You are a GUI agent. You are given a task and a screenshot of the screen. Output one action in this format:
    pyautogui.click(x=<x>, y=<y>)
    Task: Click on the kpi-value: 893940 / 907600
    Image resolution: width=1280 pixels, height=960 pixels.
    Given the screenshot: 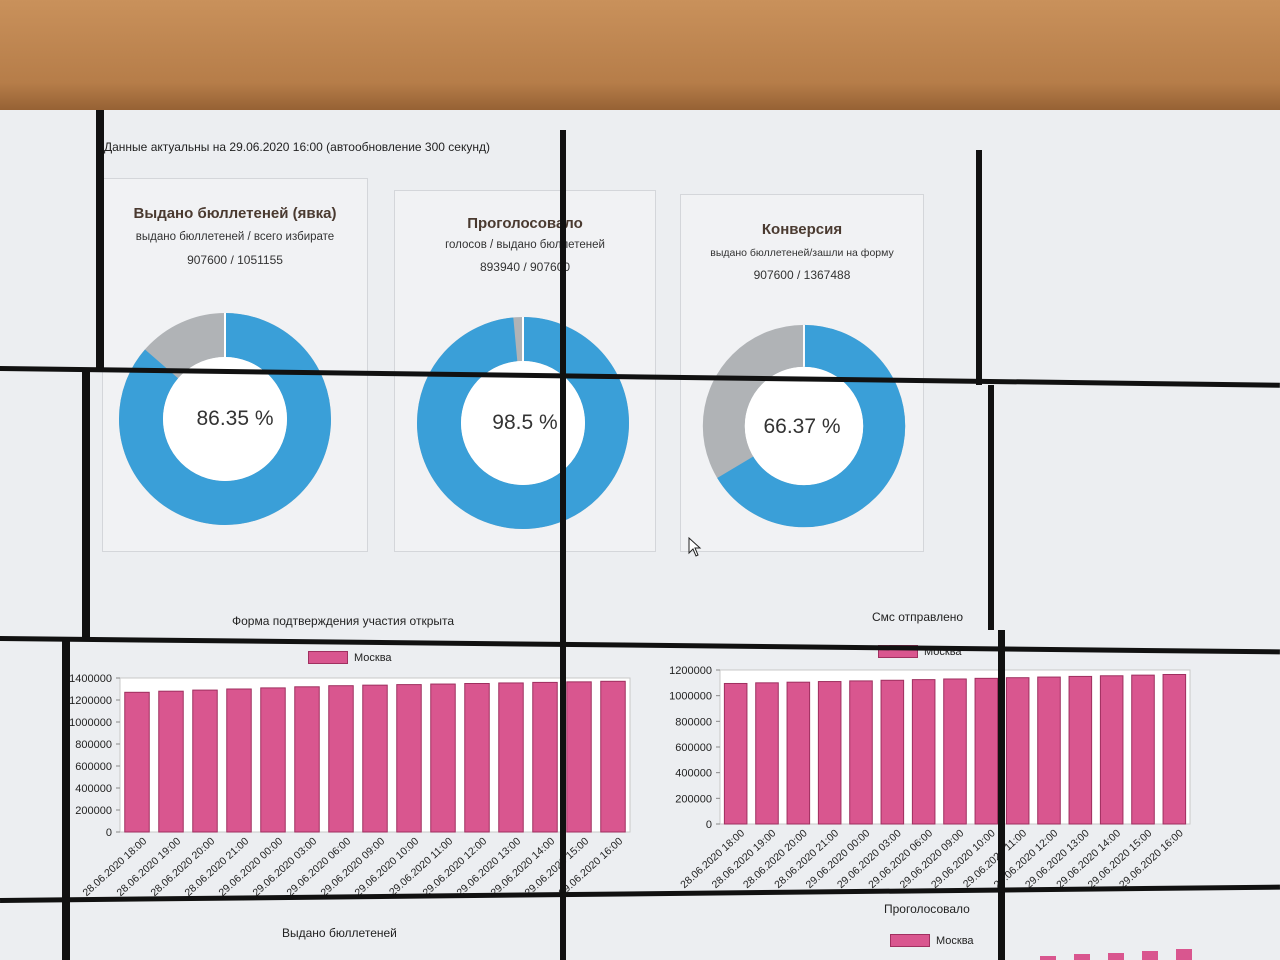 What is the action you would take?
    pyautogui.click(x=525, y=267)
    